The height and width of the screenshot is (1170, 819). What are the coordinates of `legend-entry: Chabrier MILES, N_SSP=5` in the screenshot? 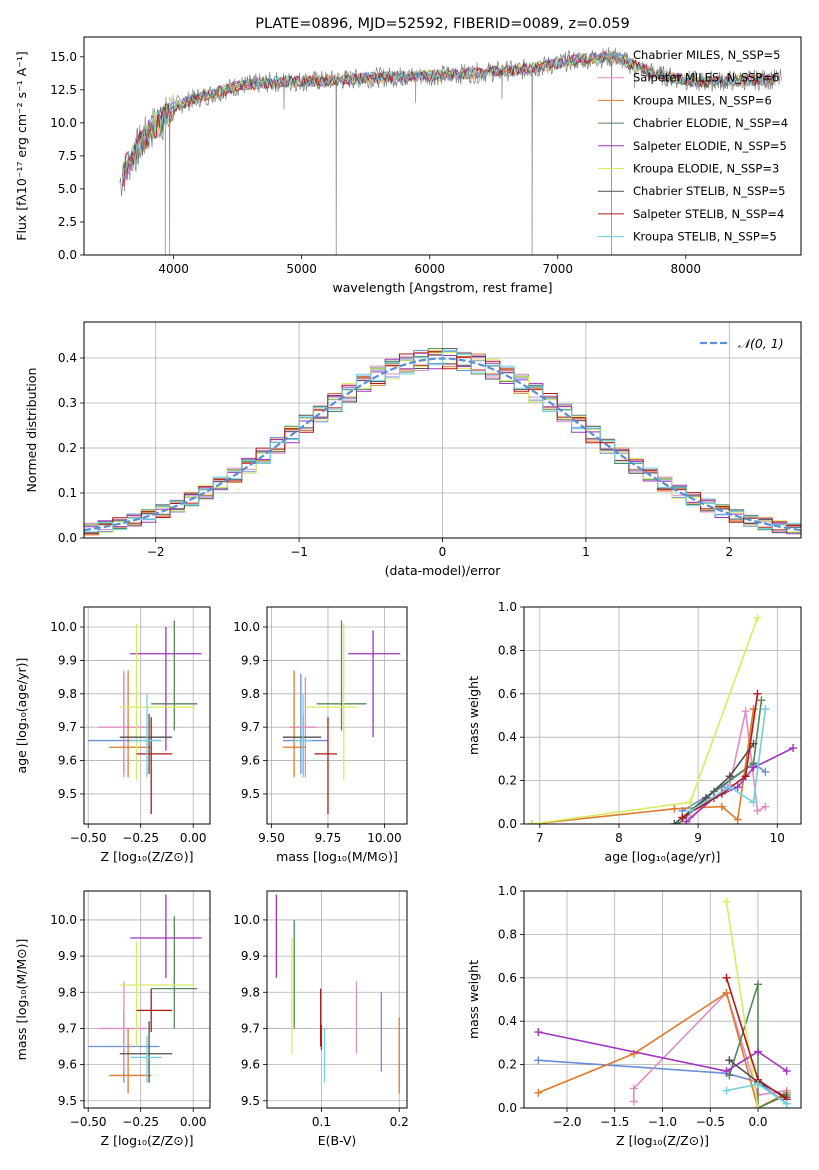 It's located at (706, 55).